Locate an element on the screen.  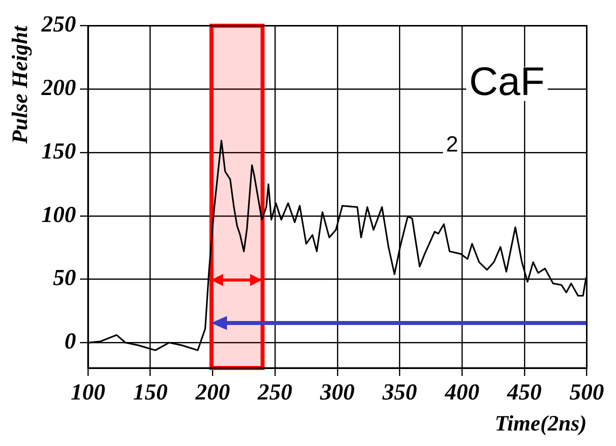
x-tick-label: 400 is located at coordinates (462, 392).